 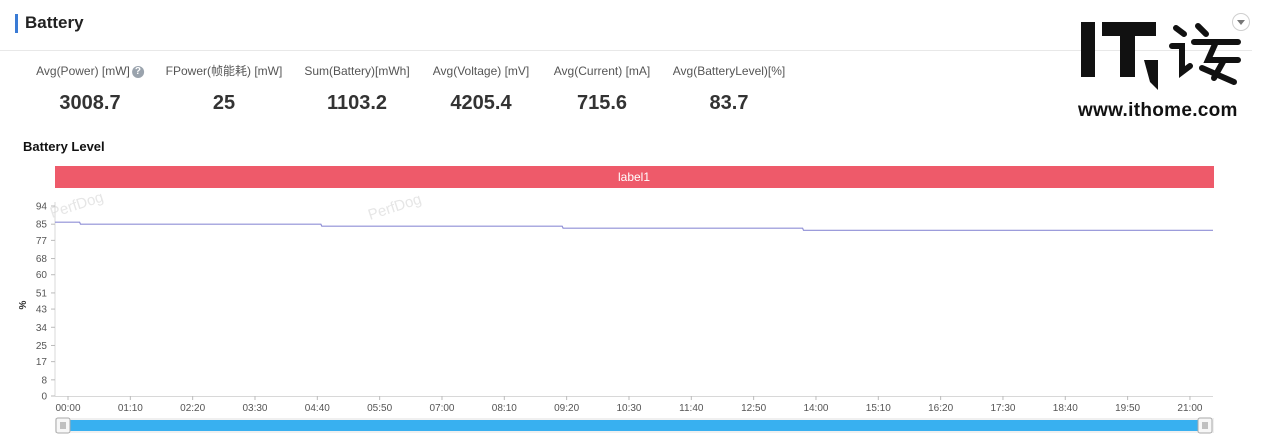 I want to click on battery-level-series-line, so click(x=634, y=226).